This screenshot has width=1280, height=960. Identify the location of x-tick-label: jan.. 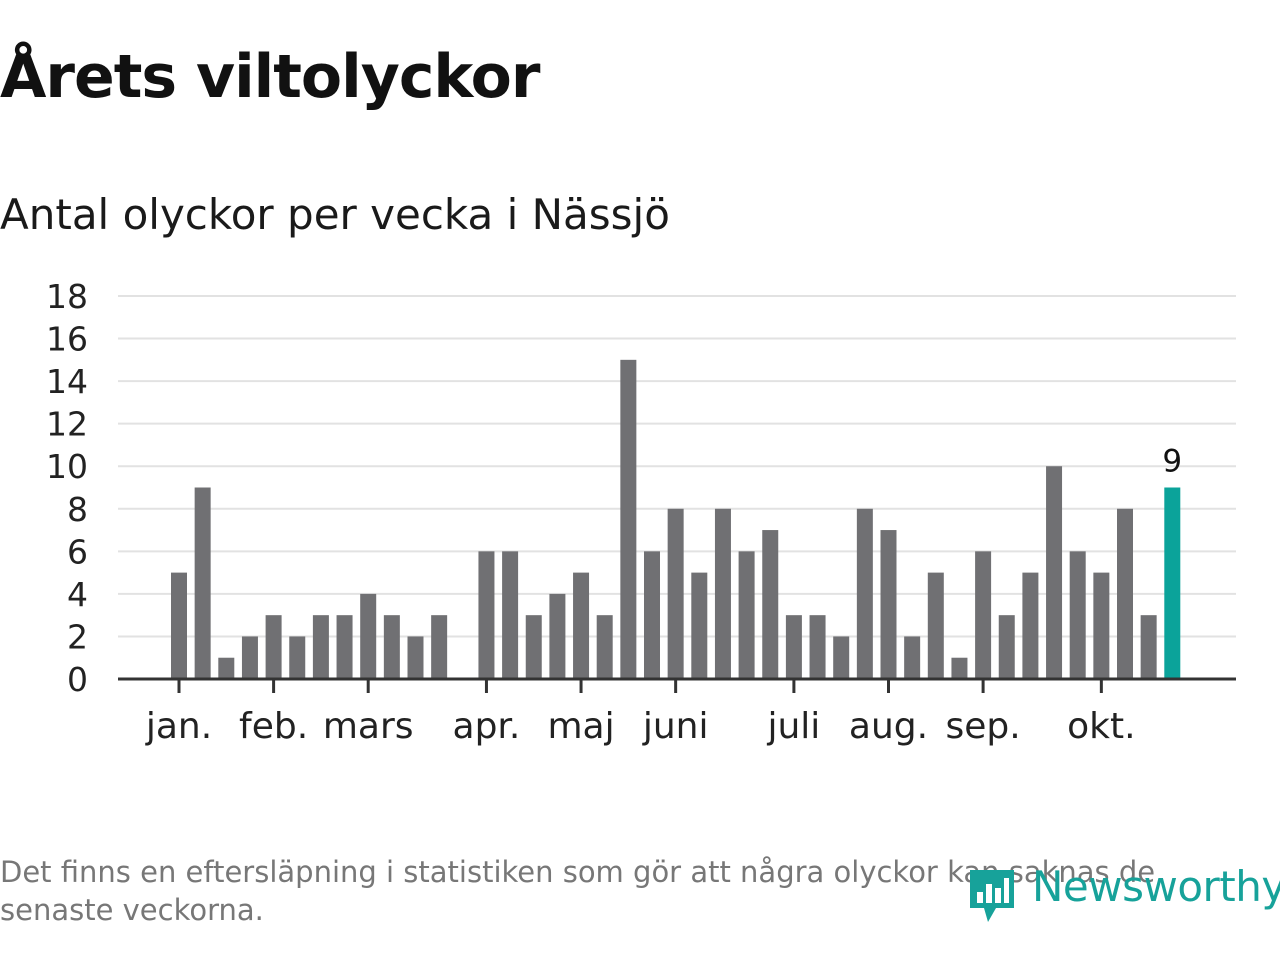
(178, 726).